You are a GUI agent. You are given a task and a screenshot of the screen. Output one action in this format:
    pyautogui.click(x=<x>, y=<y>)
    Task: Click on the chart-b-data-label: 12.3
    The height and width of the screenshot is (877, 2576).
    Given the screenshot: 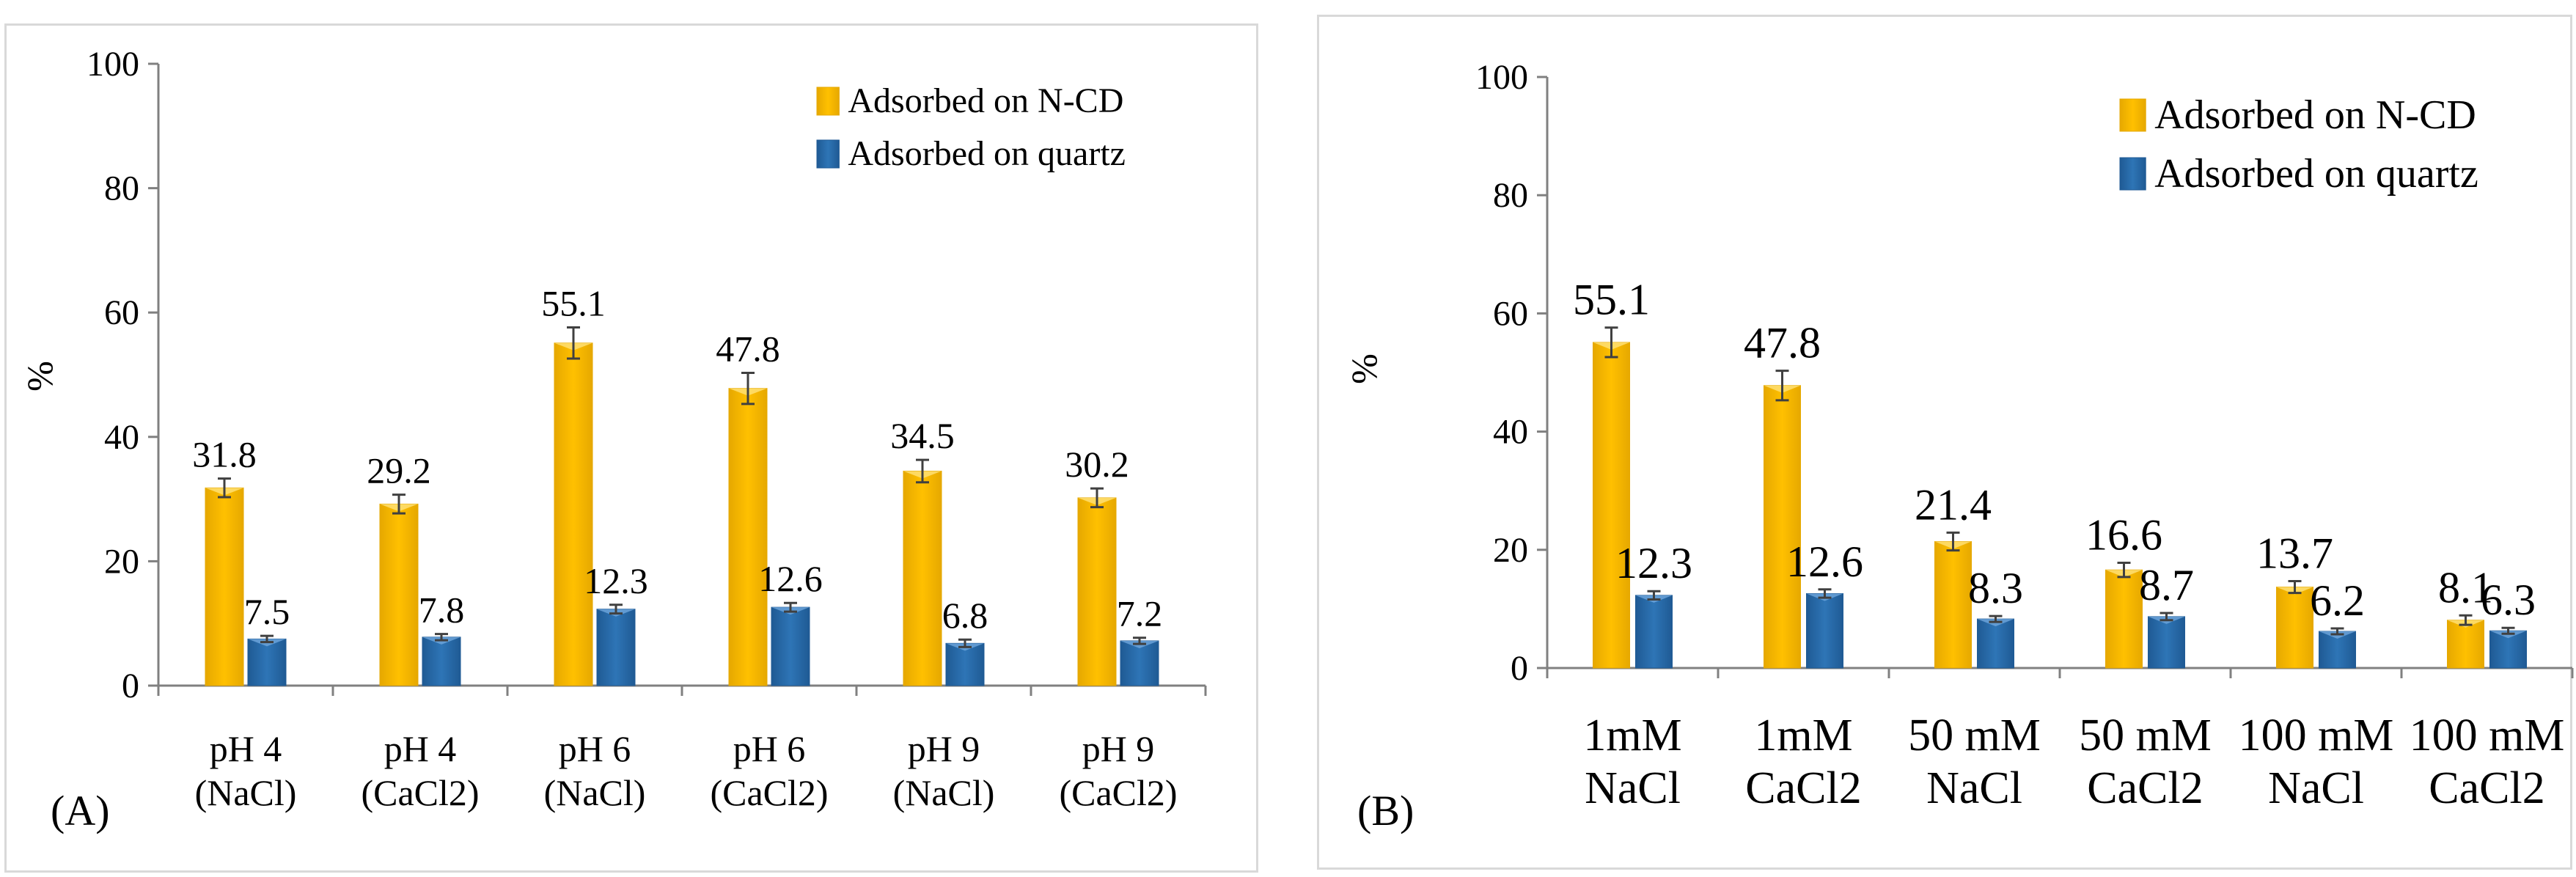 What is the action you would take?
    pyautogui.click(x=1654, y=563)
    